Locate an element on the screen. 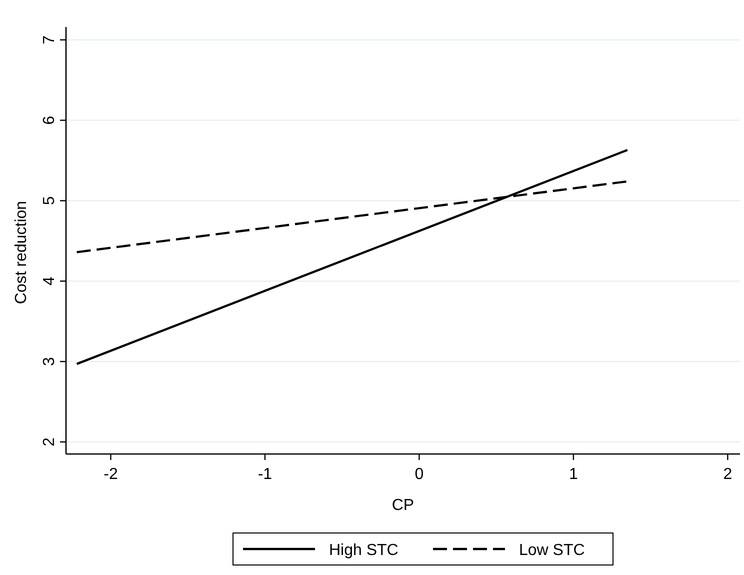 This screenshot has width=744, height=575. x-tick-label: -1 is located at coordinates (265, 474).